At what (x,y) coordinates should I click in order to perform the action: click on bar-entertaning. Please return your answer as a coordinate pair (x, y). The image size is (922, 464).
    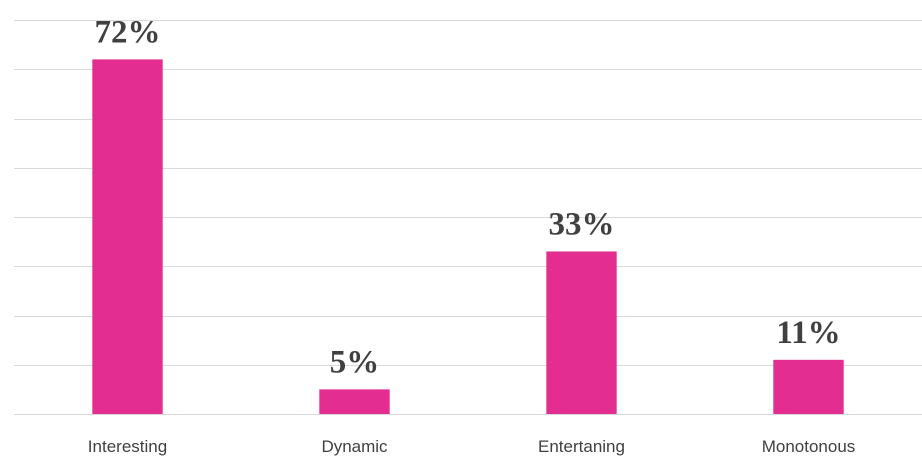
    Looking at the image, I should click on (581, 332).